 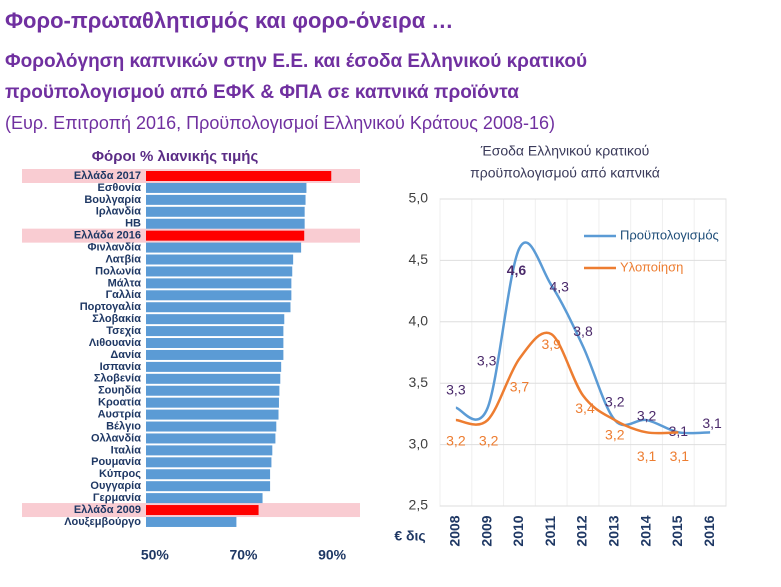 I want to click on x-tick-label: 2012, so click(x=582, y=530).